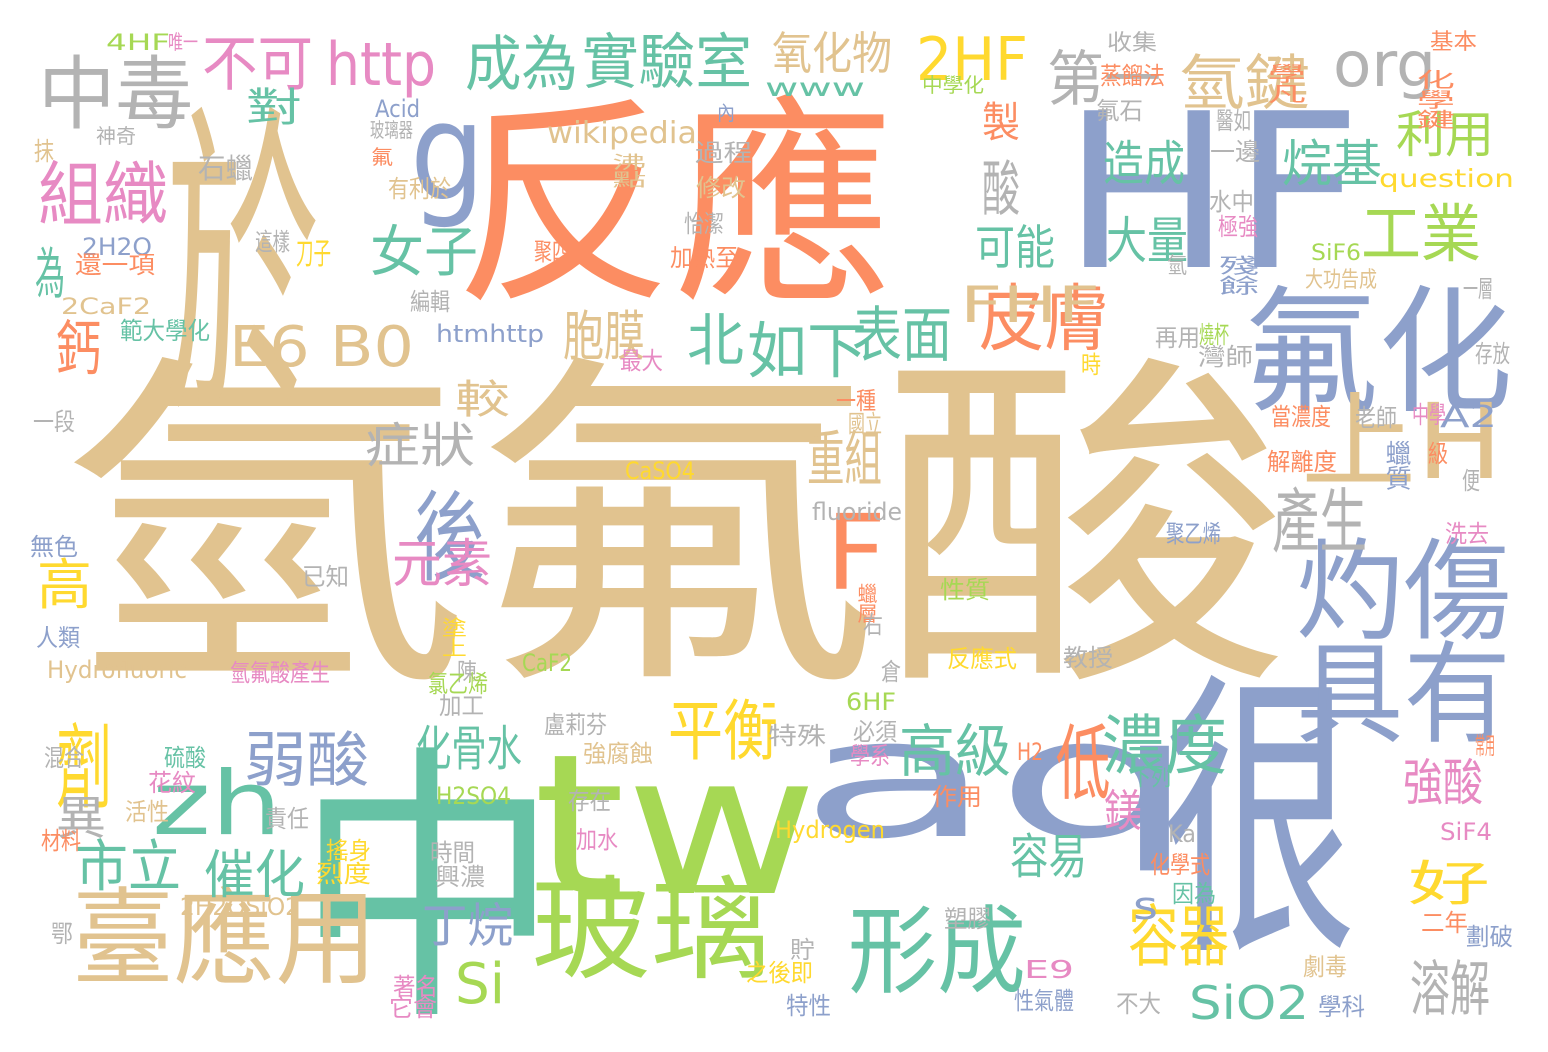 This screenshot has width=1548, height=1052. Describe the element at coordinates (832, 53) in the screenshot. I see `word-zh-50: 氧化物` at that location.